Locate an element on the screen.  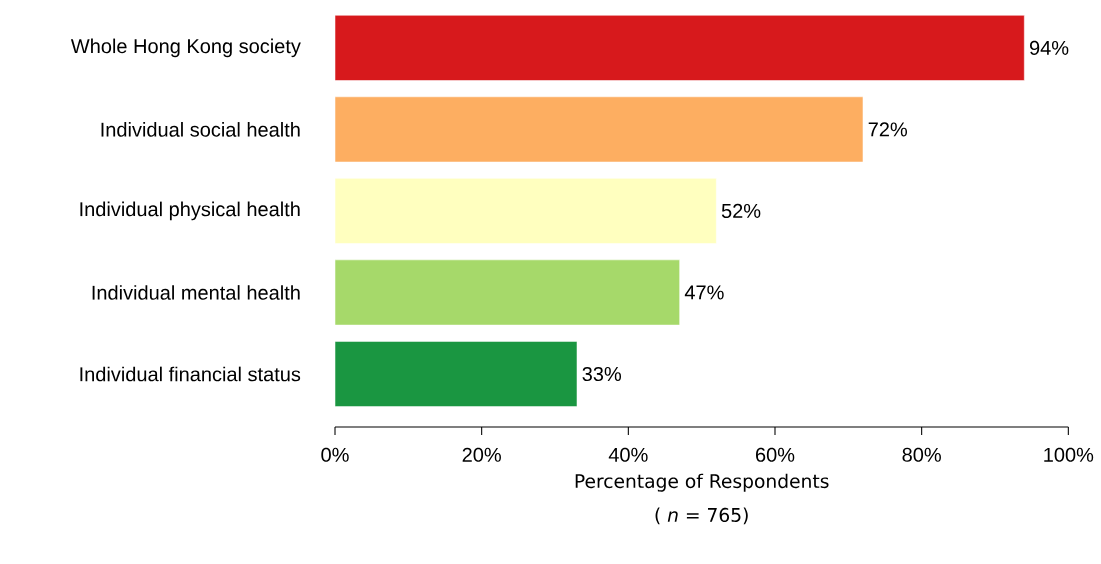
data-label: 72% is located at coordinates (888, 129).